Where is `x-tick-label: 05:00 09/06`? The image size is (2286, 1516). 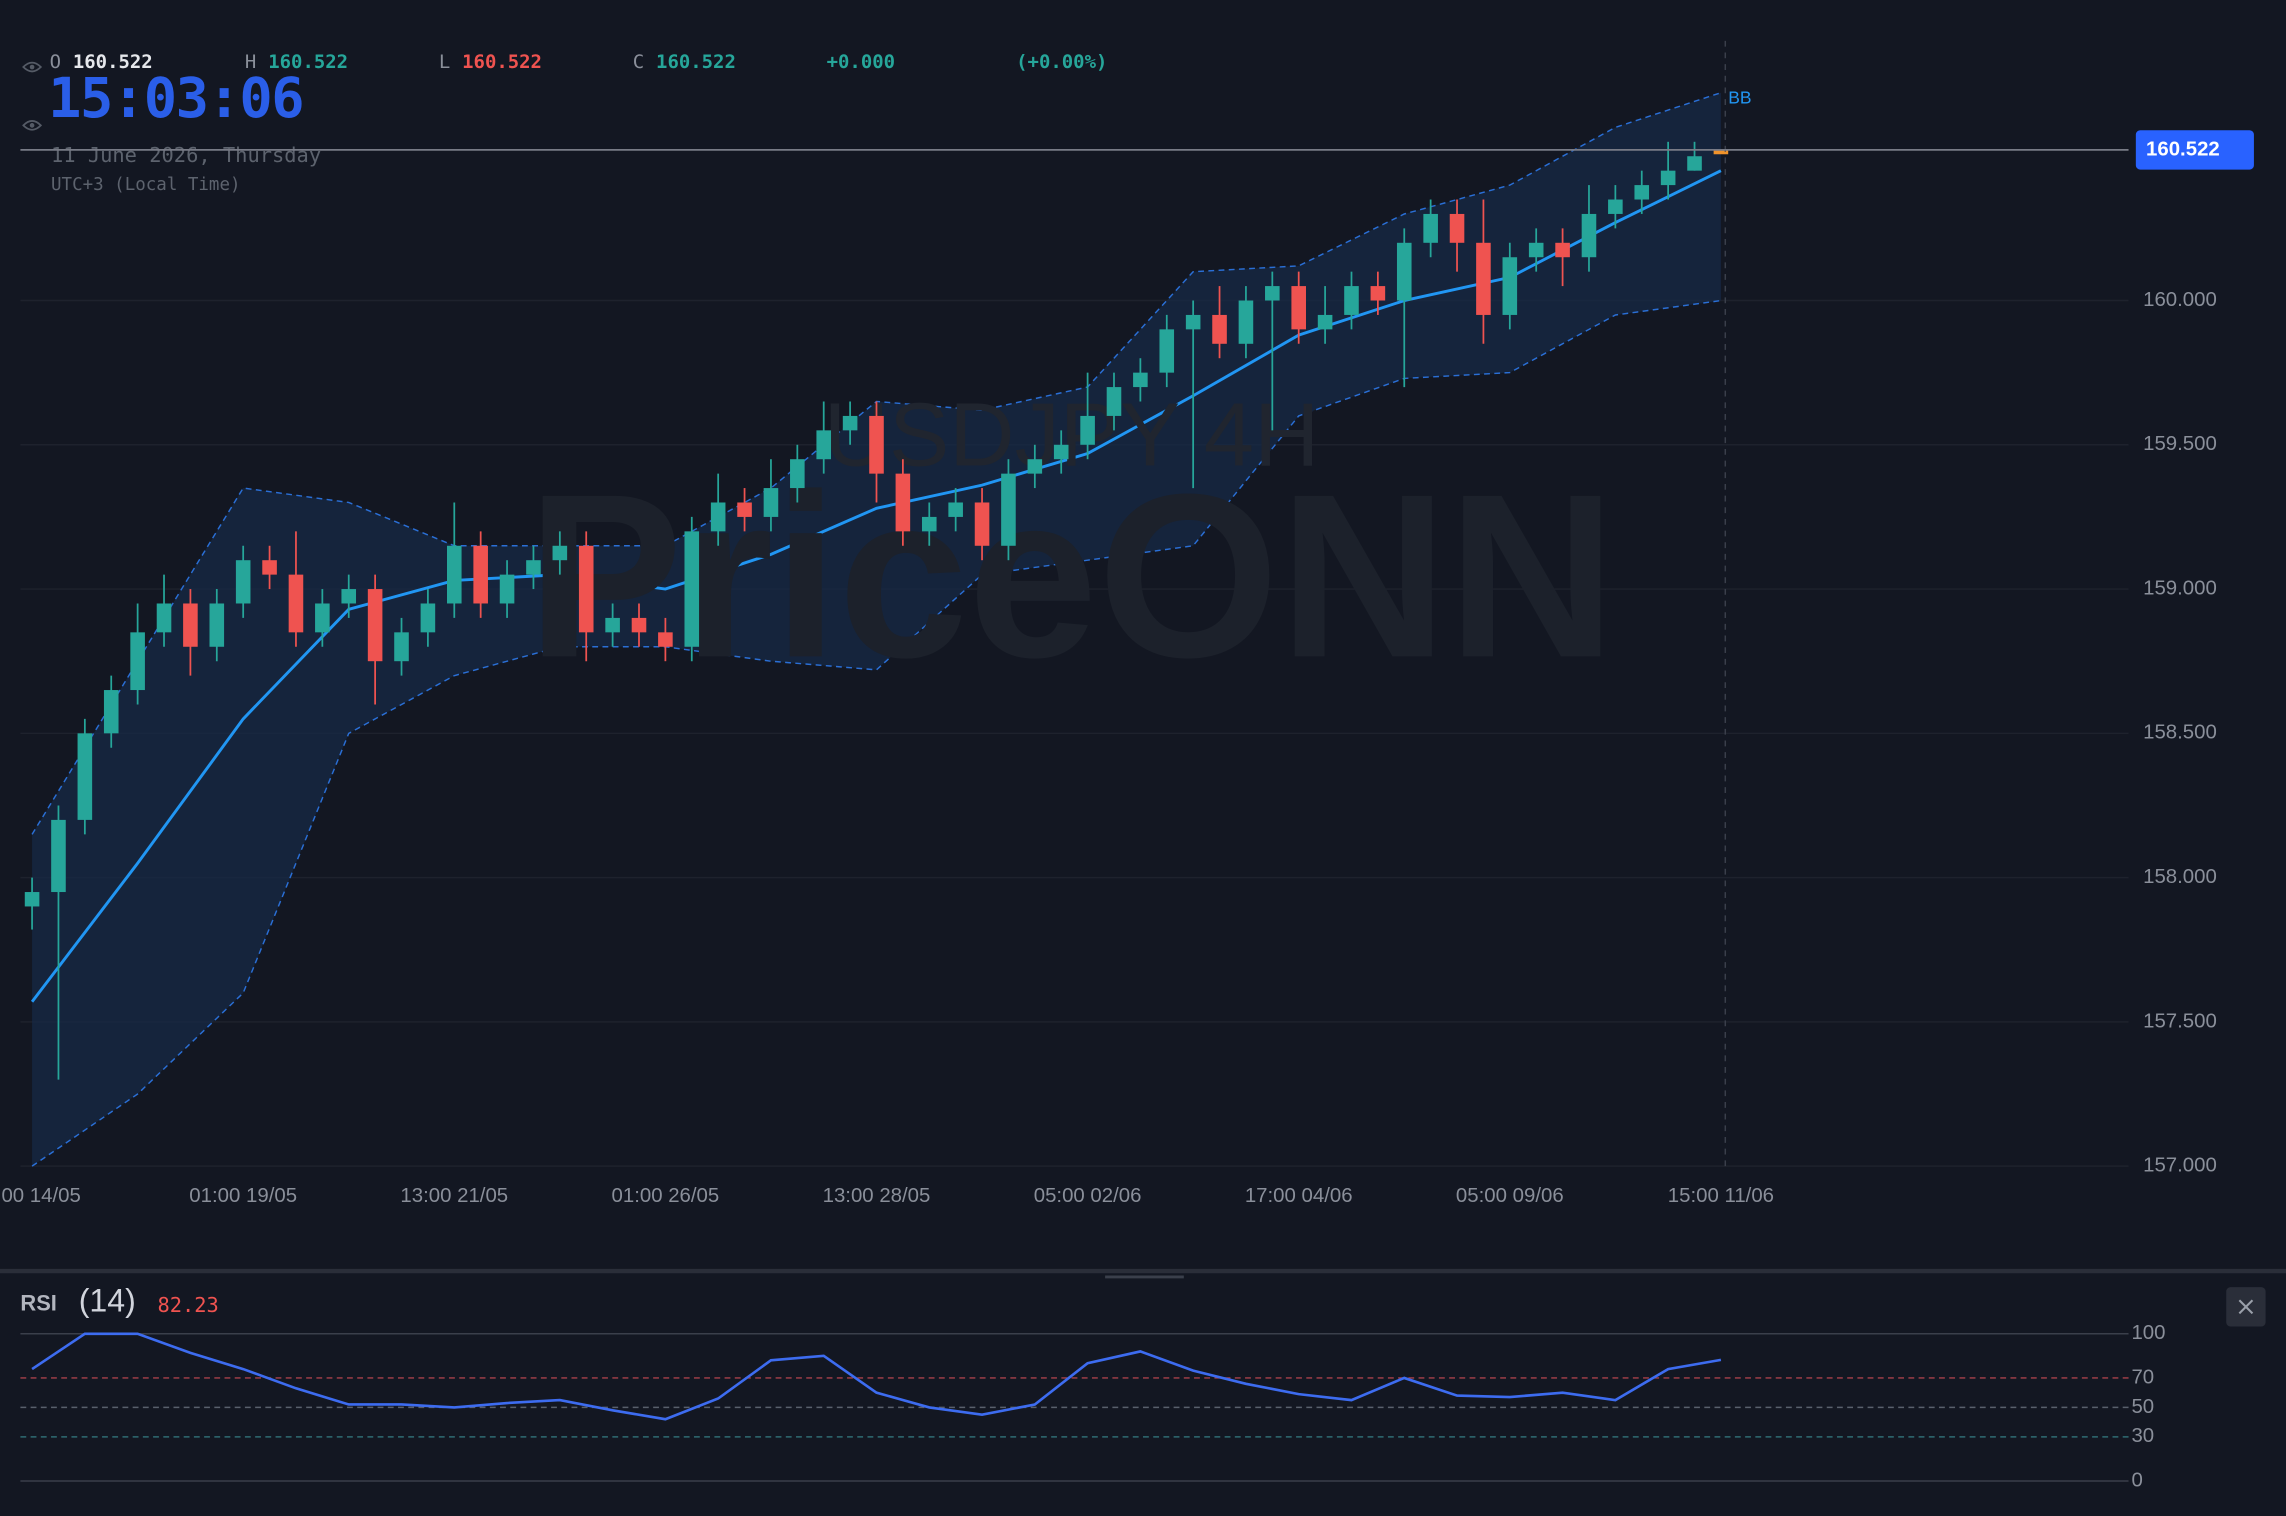 x-tick-label: 05:00 09/06 is located at coordinates (1510, 1196).